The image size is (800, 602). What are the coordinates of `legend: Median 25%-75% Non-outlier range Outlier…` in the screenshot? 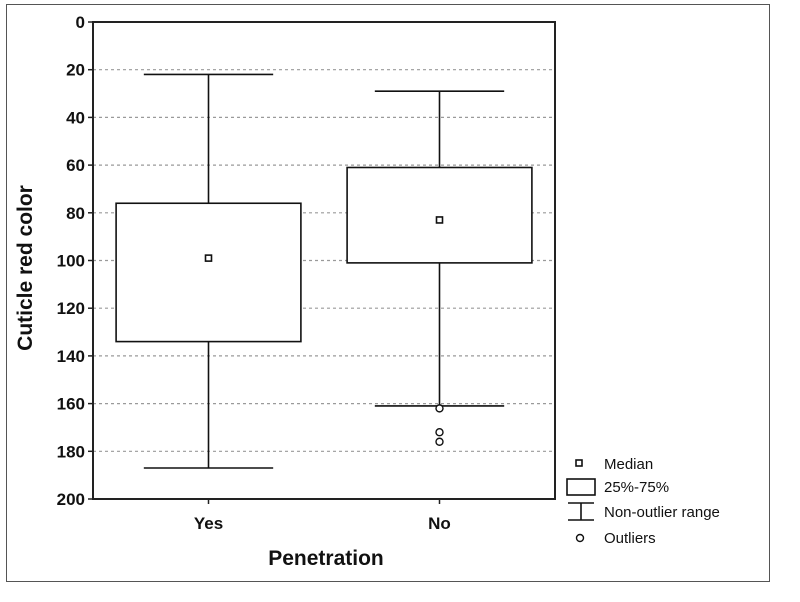 It's located at (643, 501).